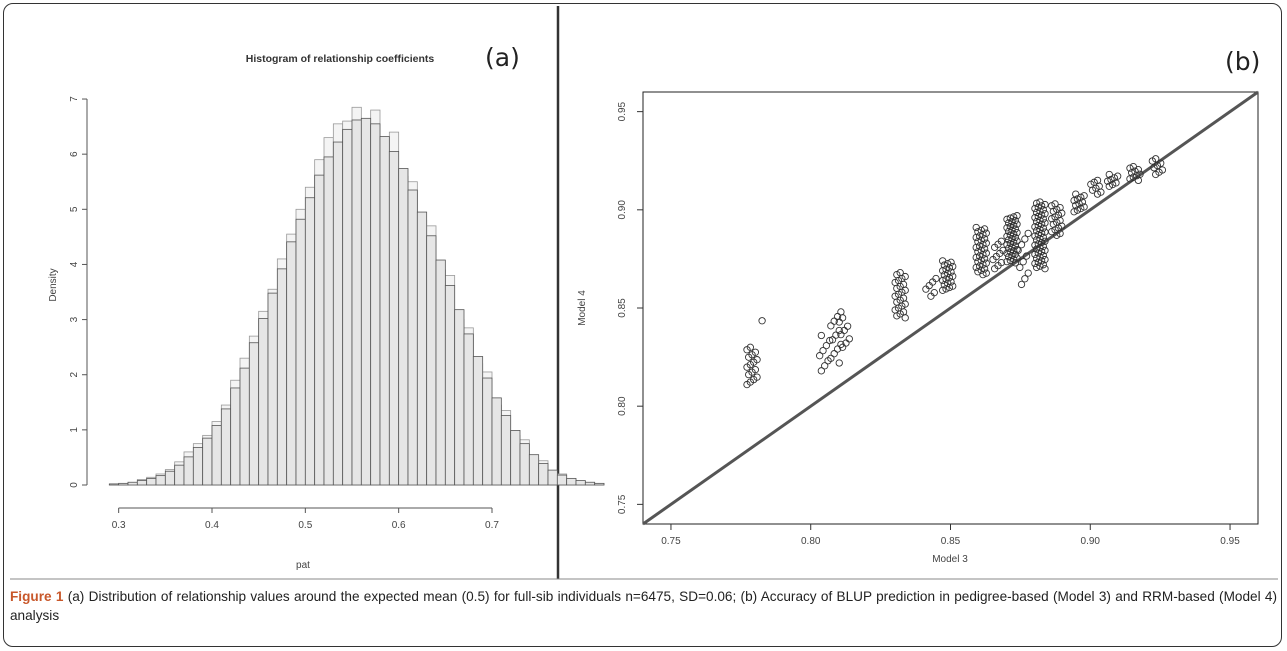 The height and width of the screenshot is (651, 1287). I want to click on histogram-y-tick-label: 4, so click(74, 264).